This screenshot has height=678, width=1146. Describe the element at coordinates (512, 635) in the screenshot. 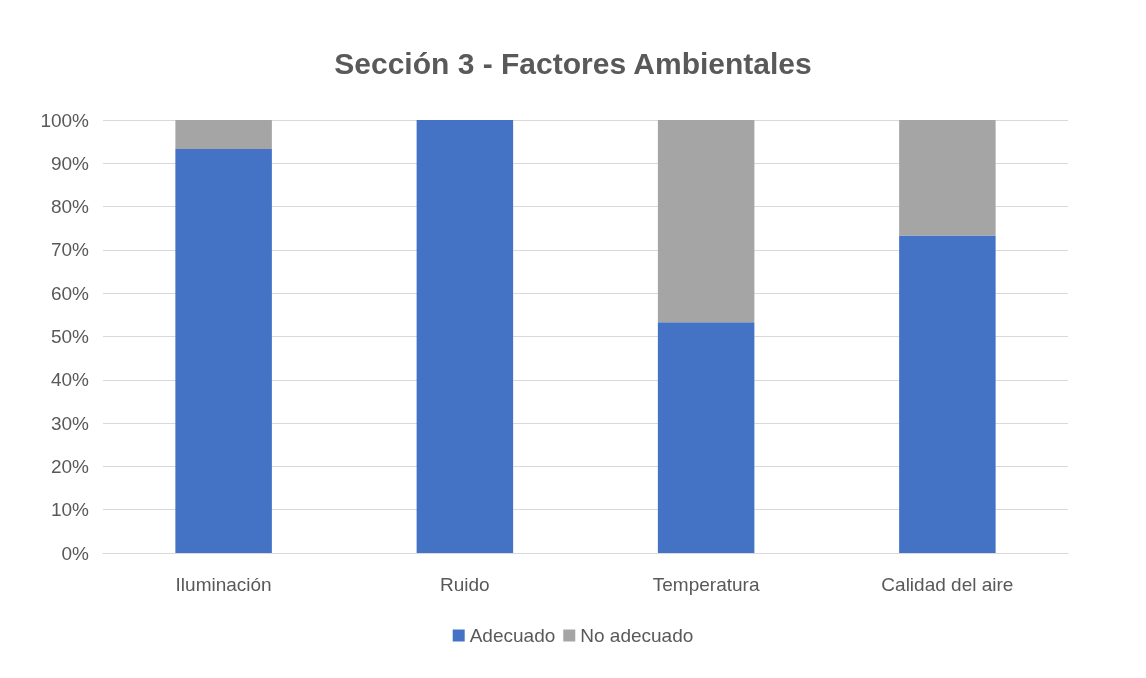

I see `legend-label: Adecuado` at that location.